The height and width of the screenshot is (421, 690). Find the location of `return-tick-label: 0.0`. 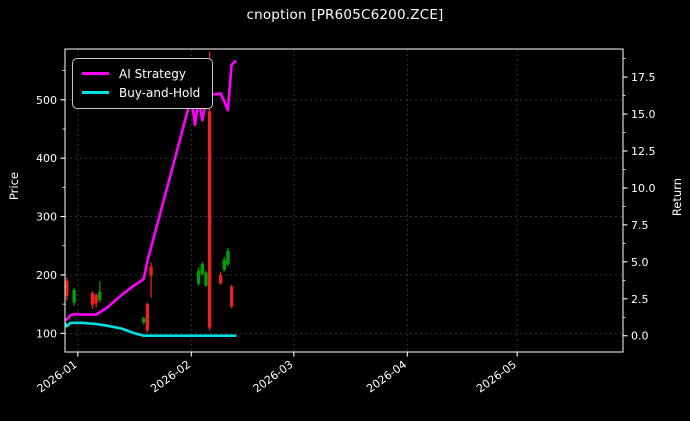

return-tick-label: 0.0 is located at coordinates (640, 336).